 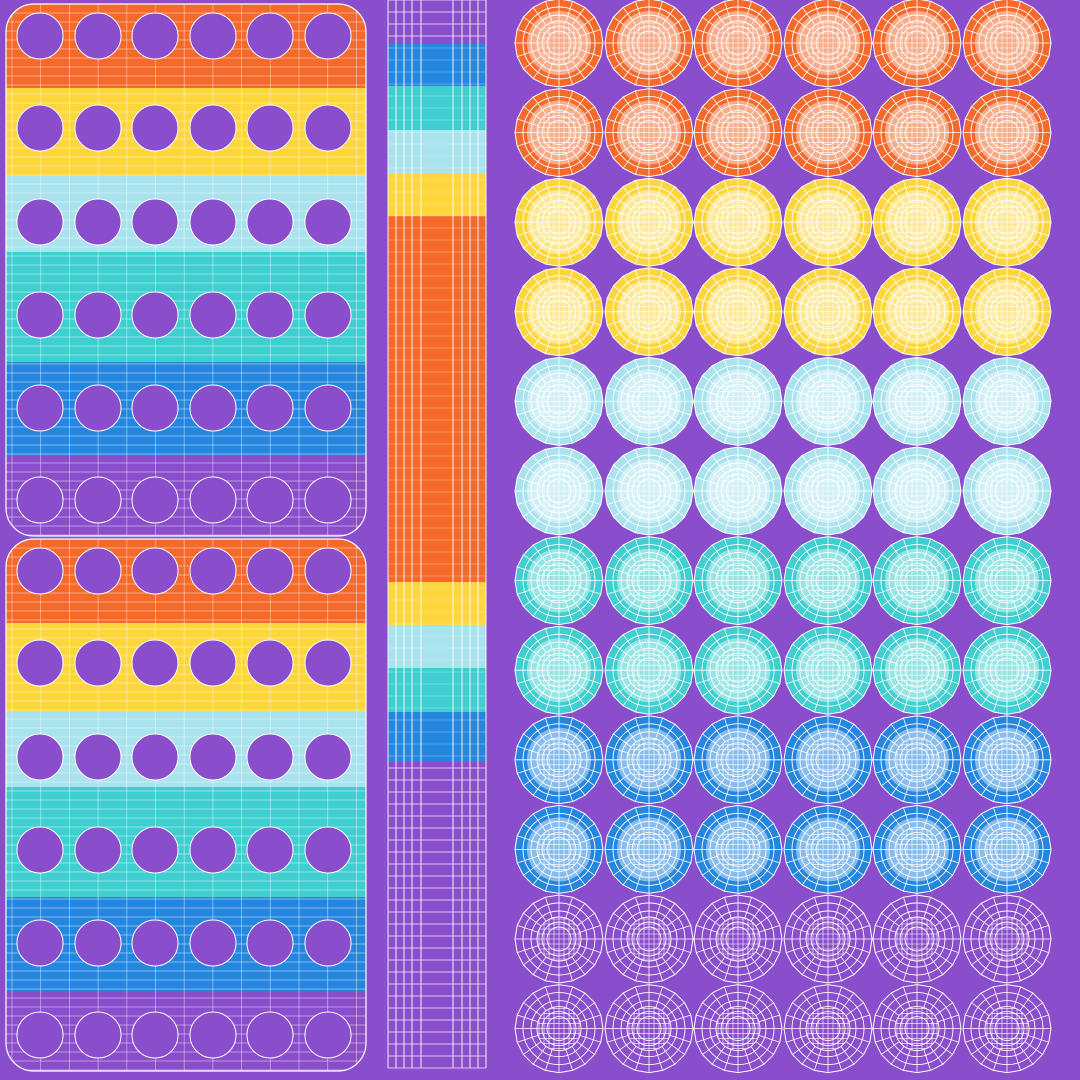 What do you see at coordinates (437, 604) in the screenshot?
I see `strip-band` at bounding box center [437, 604].